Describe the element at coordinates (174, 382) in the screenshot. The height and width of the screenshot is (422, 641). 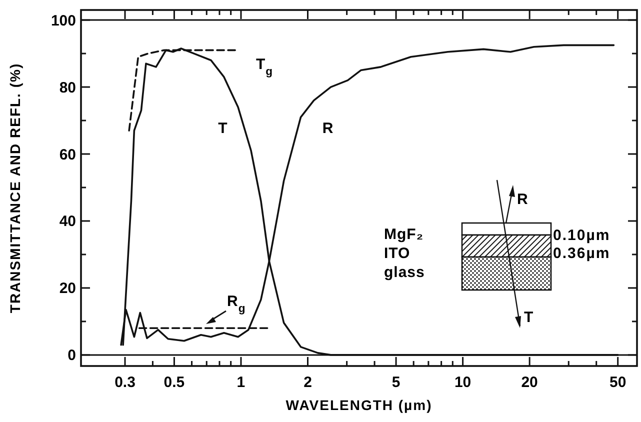
I see `x-tick-label: 0.5` at that location.